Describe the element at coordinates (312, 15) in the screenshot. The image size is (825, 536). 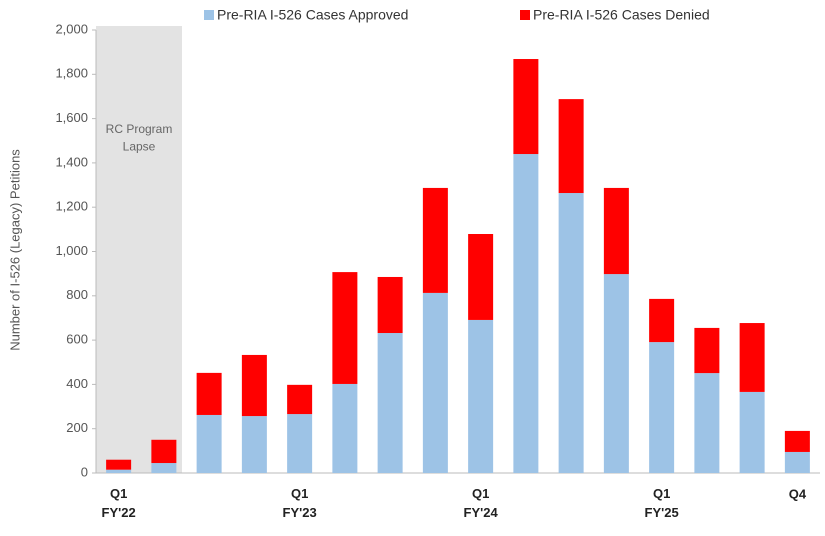
I see `legend-label: Pre-RIA I-526 Cases Approved` at that location.